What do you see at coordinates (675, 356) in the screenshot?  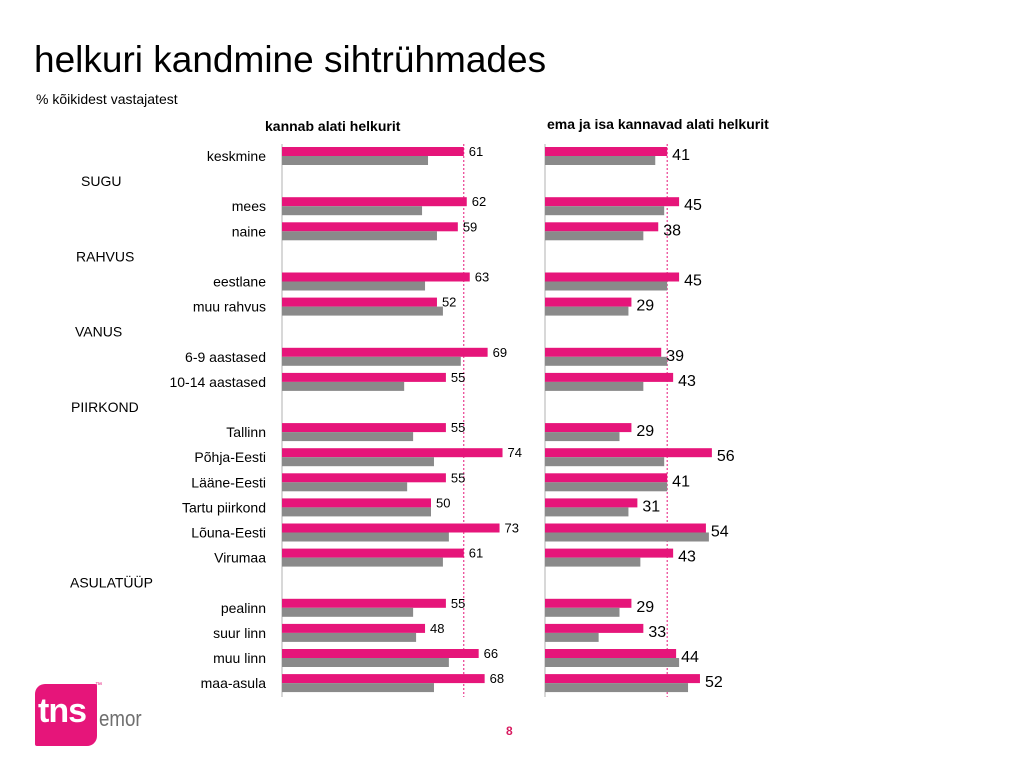 I see `right-data-label: 39` at bounding box center [675, 356].